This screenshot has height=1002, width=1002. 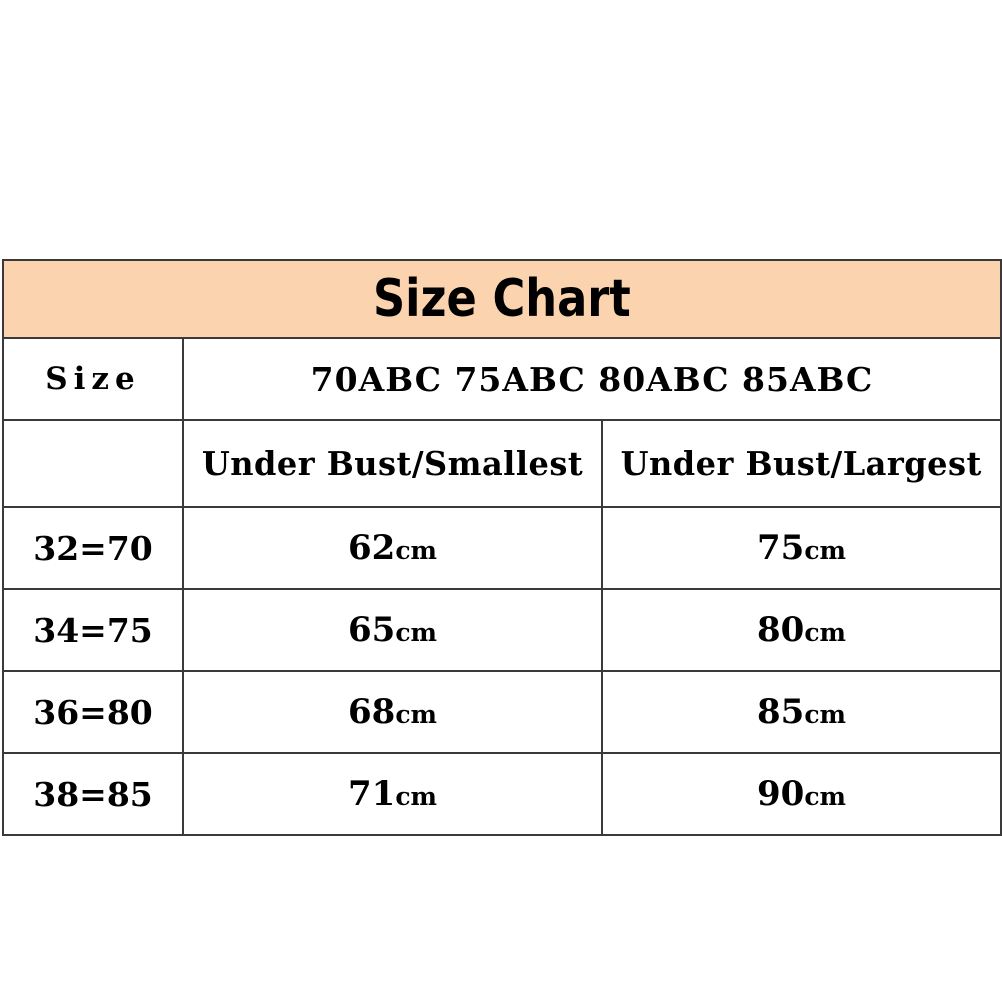 I want to click on row-smallest-number: 62, so click(x=371, y=548).